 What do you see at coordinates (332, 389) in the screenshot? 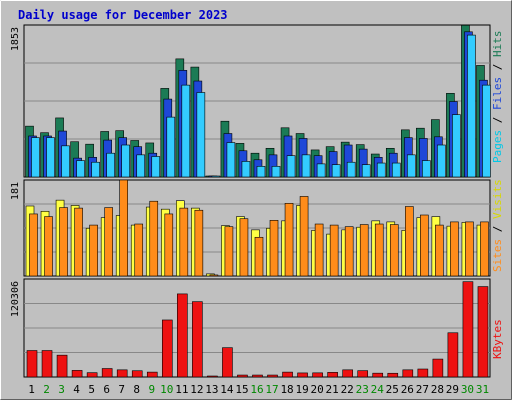
I see `x-tick-label-day-21: 21` at bounding box center [332, 389].